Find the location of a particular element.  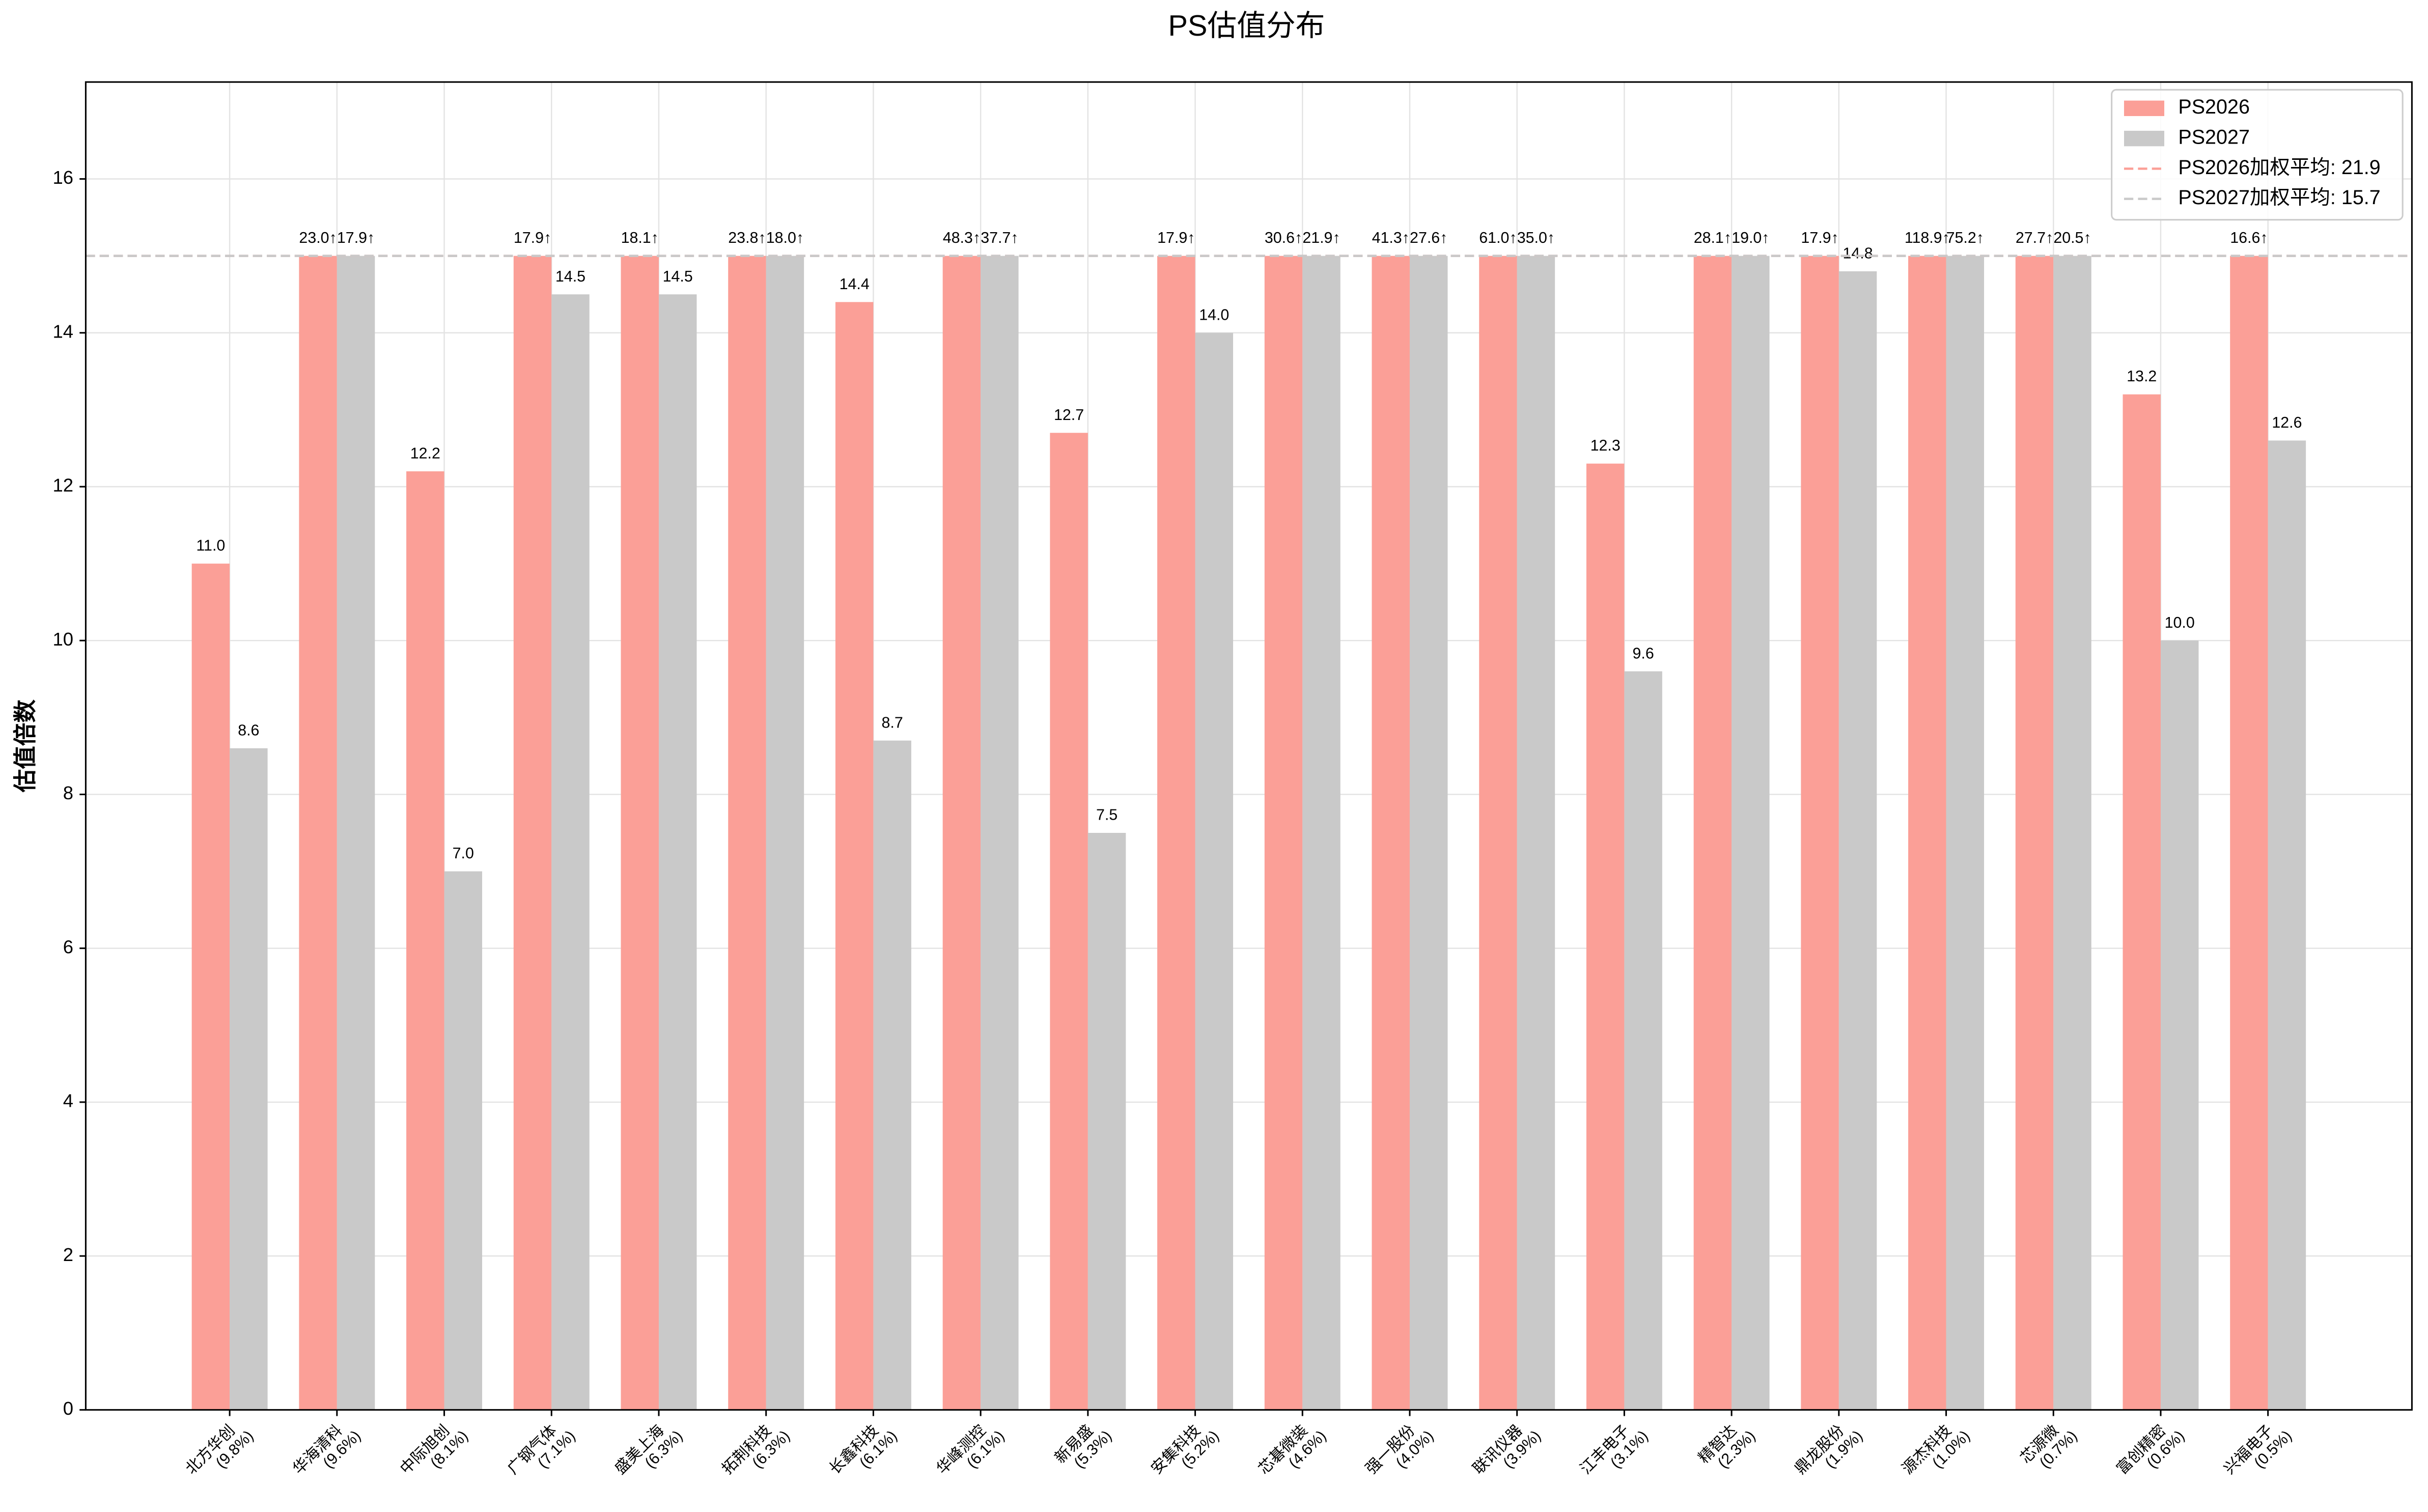

value-label: 35.0↑ is located at coordinates (1536, 237).